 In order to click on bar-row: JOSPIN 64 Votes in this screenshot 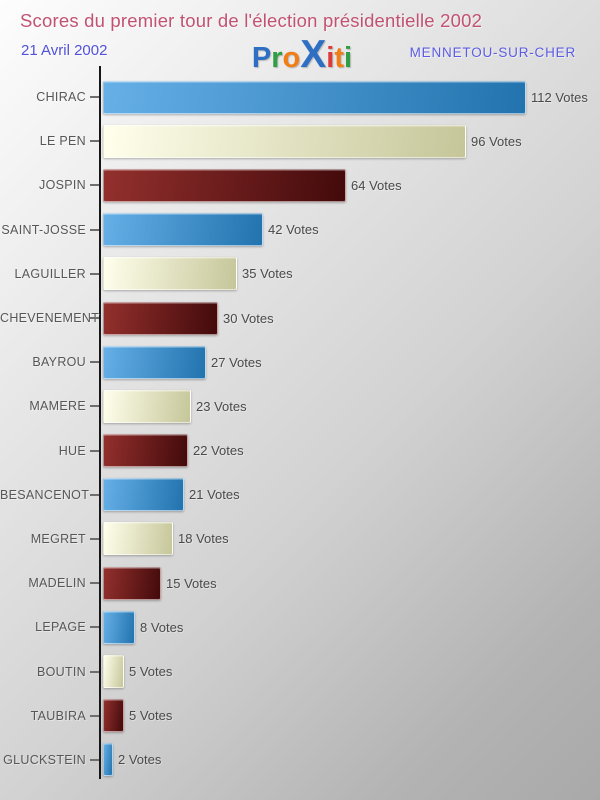, I will do `click(300, 185)`.